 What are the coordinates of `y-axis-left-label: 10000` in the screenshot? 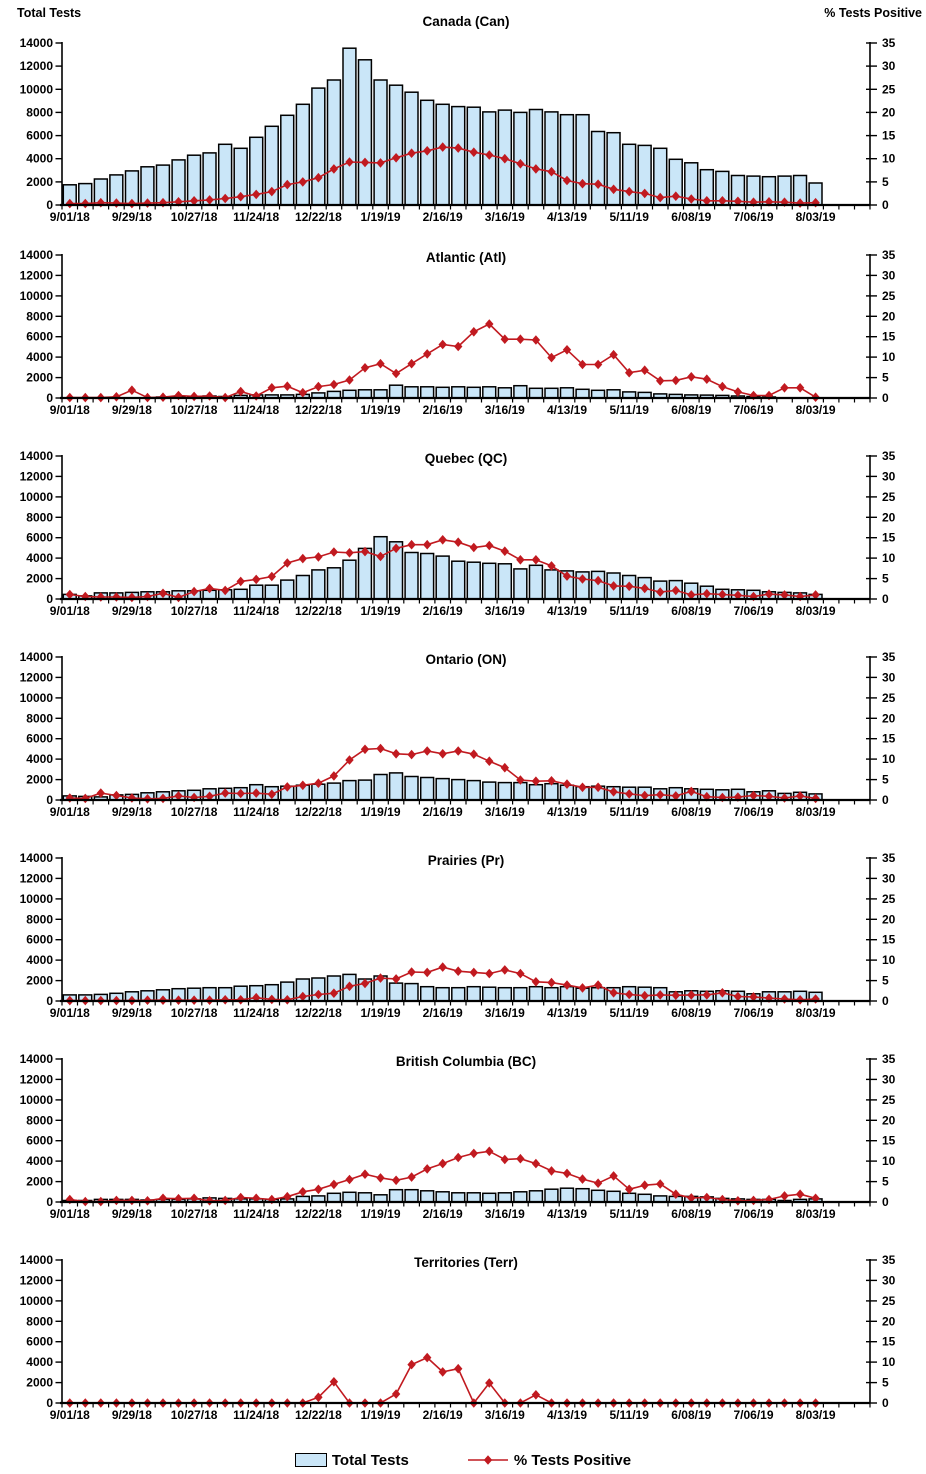 It's located at (37, 497).